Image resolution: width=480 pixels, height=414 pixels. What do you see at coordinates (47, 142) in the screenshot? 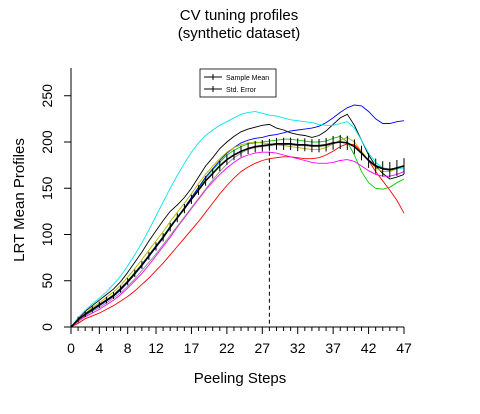
I see `y-tick-label: 200` at bounding box center [47, 142].